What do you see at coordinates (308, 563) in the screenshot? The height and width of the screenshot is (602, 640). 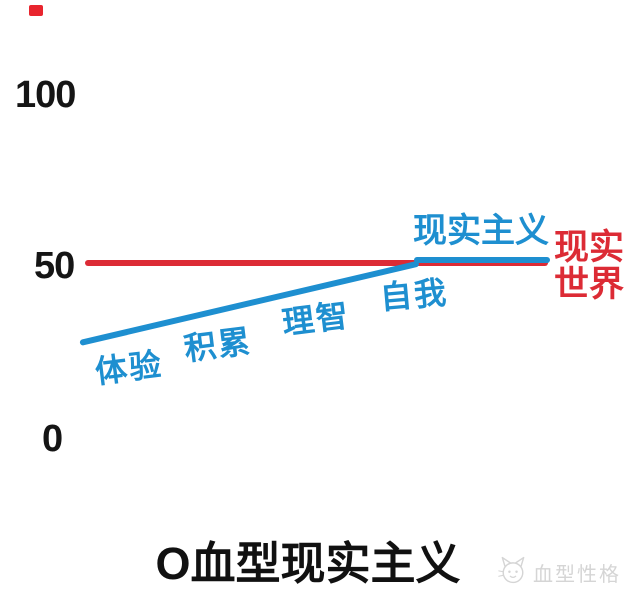 I see `chart-title: O血型现实主义` at bounding box center [308, 563].